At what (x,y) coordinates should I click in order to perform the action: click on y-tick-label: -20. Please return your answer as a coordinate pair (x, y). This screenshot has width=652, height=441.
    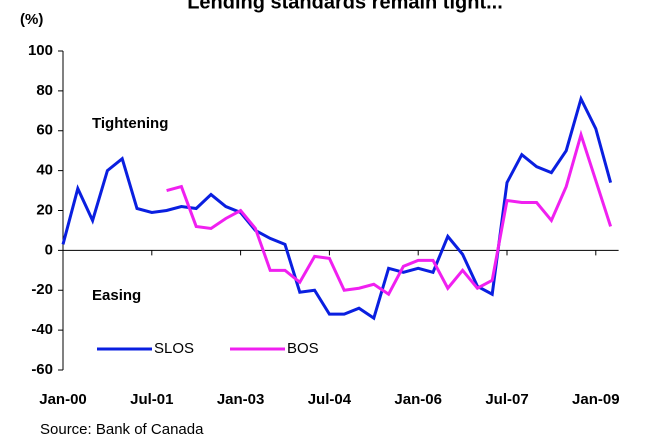
    Looking at the image, I should click on (42, 289).